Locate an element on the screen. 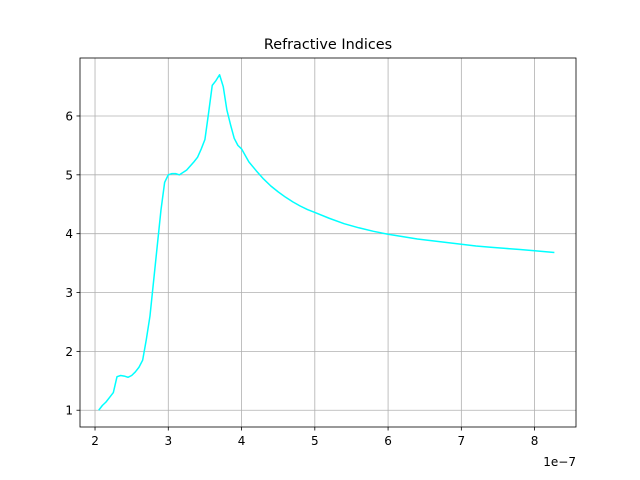 This screenshot has width=640, height=480. x-tick-label: 5 is located at coordinates (315, 441).